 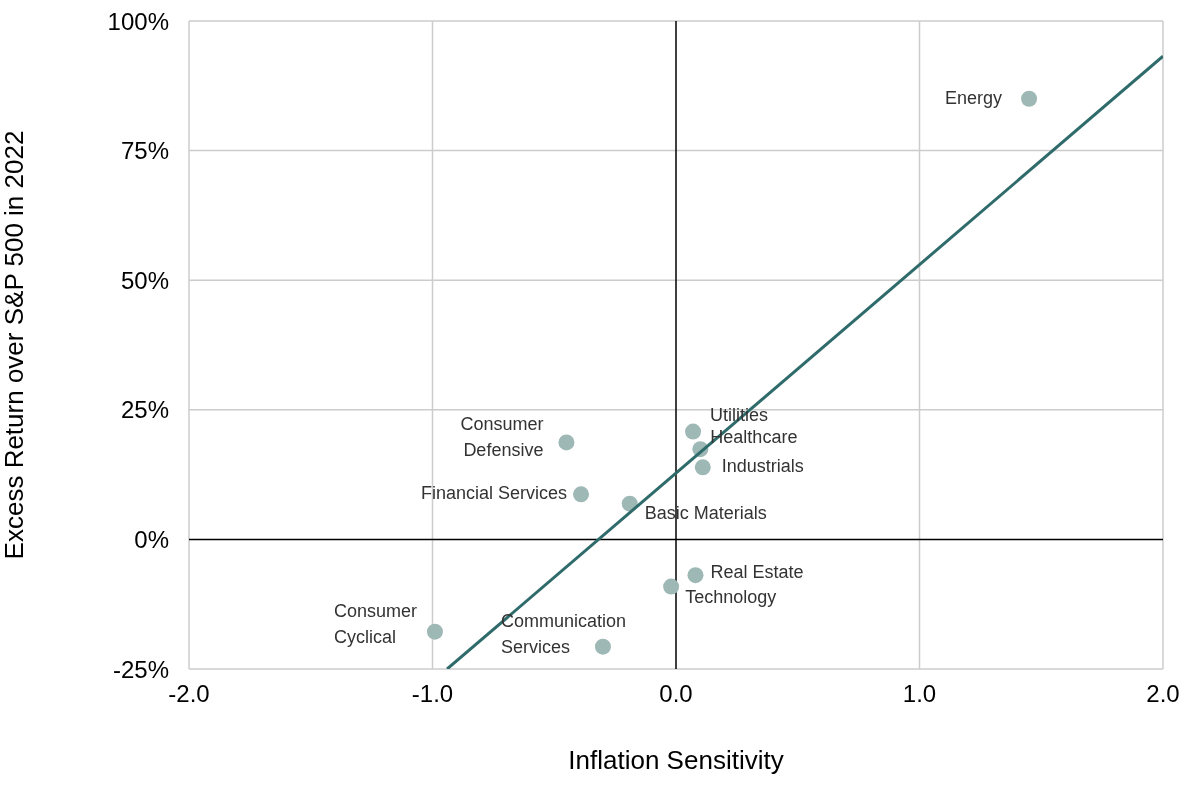 I want to click on annotation: Technology, so click(x=731, y=596).